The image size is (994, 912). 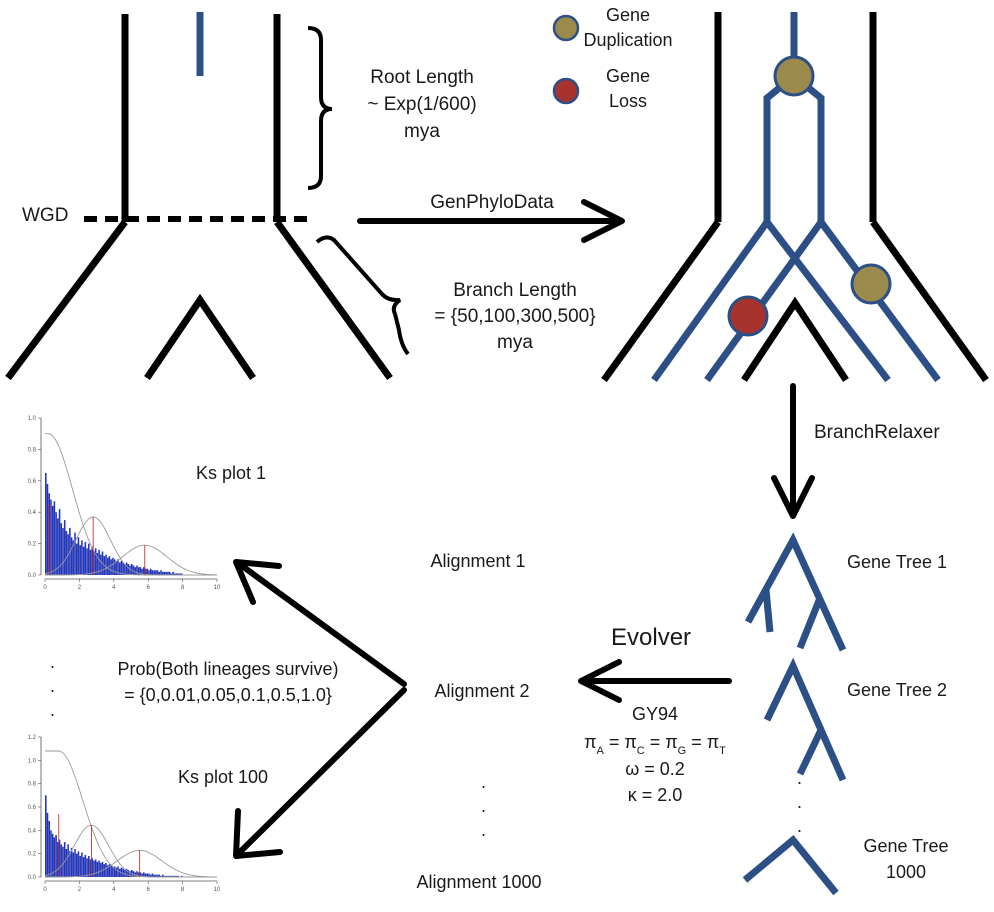 What do you see at coordinates (45, 890) in the screenshot?
I see `ks-x-tick-label: 0` at bounding box center [45, 890].